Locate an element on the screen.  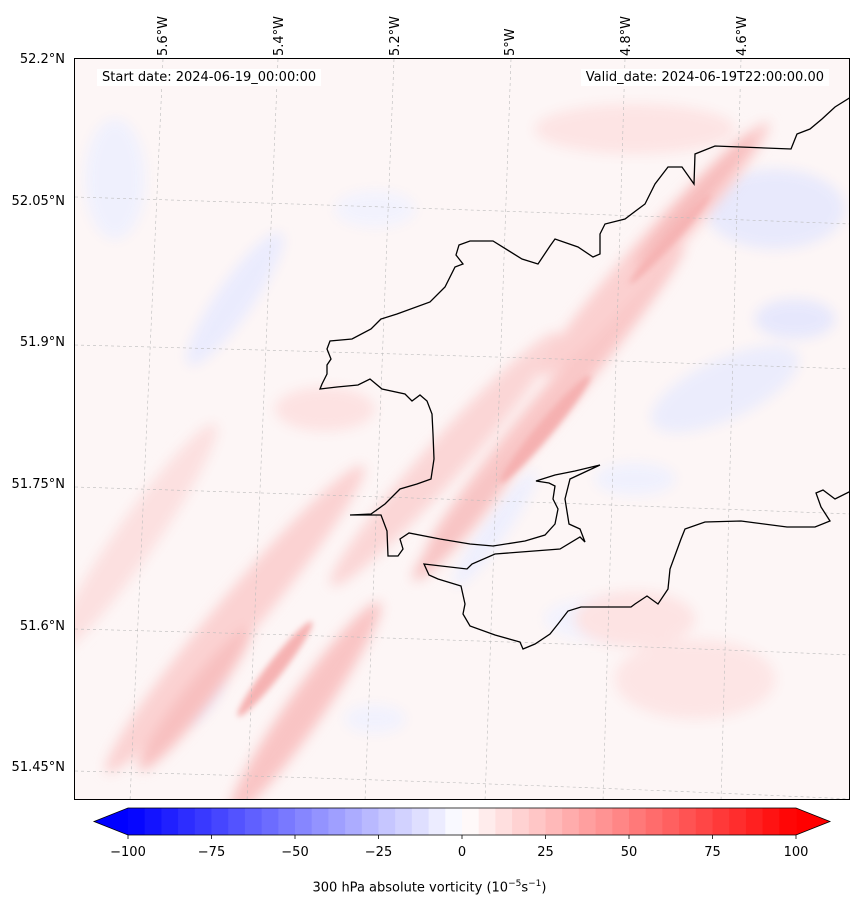
colorbar-extend-max is located at coordinates (813, 821).